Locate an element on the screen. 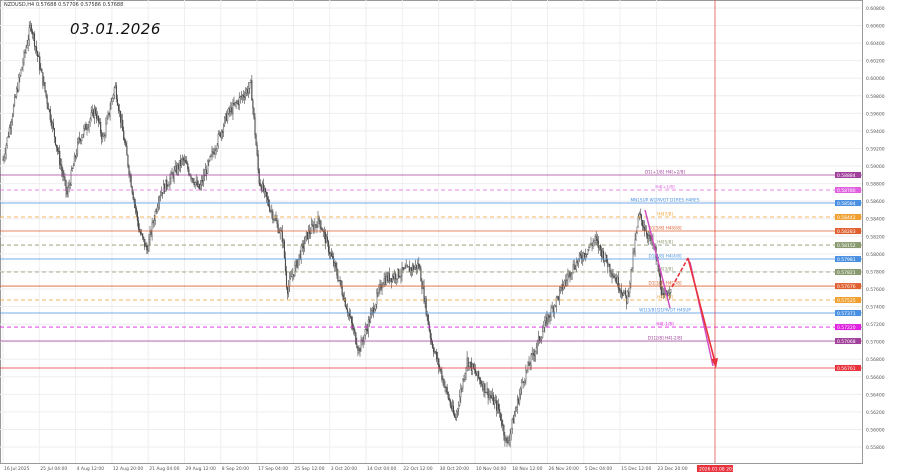  x-tick-label: 25 Sep 12:00 is located at coordinates (309, 469).